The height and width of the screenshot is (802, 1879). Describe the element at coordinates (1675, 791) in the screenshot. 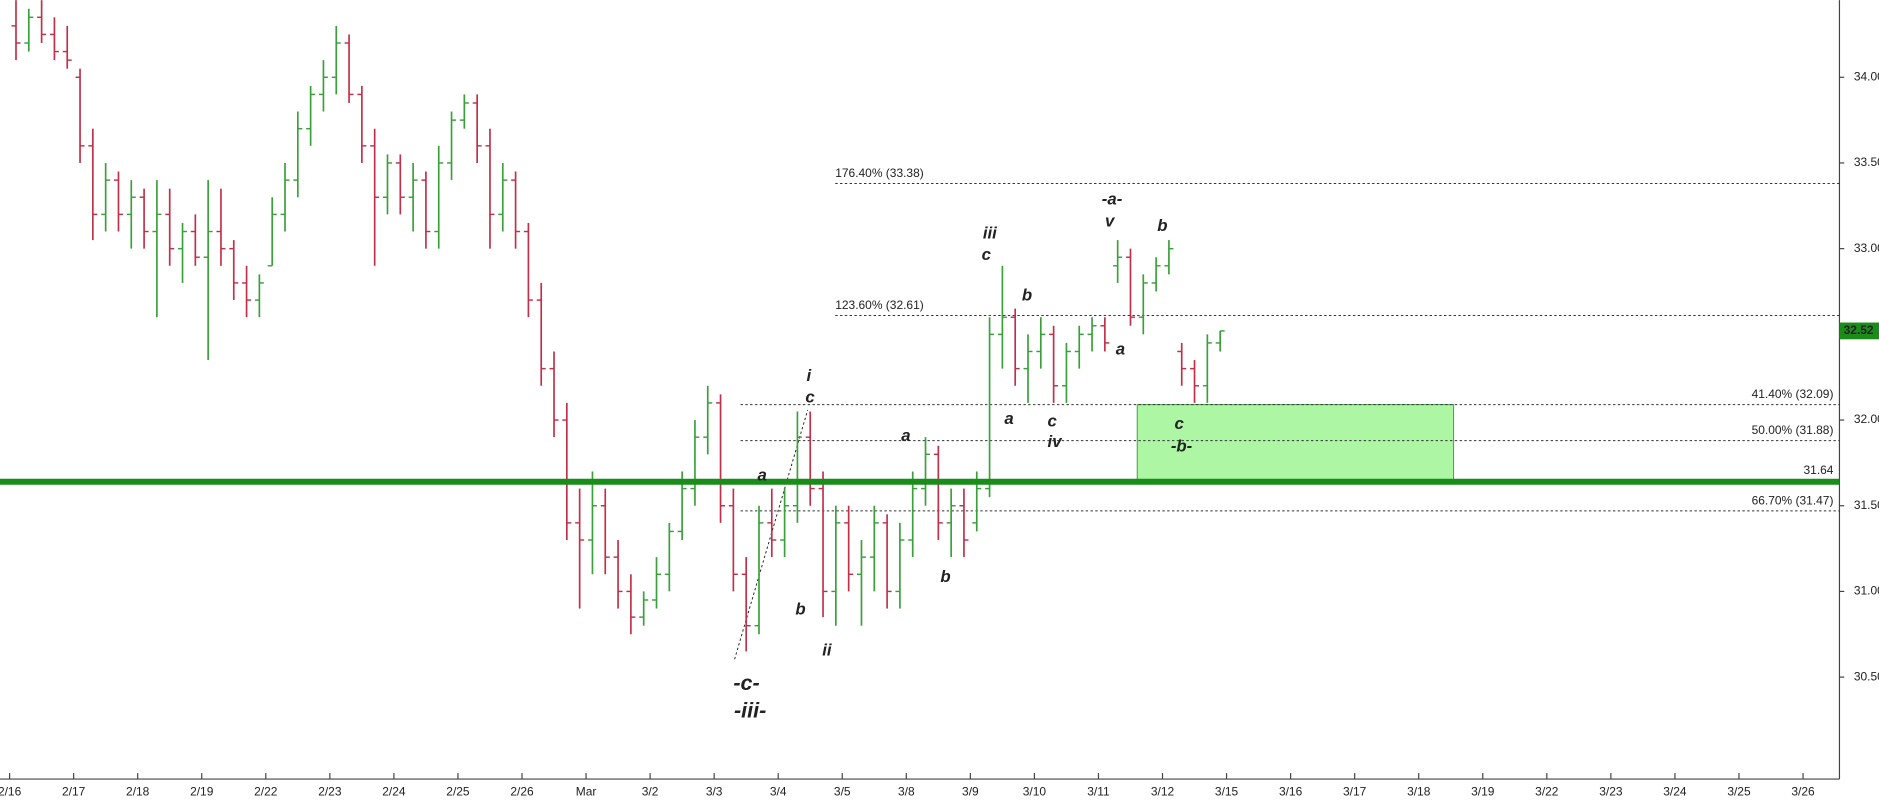

I see `x-tick-label: 3/24` at that location.